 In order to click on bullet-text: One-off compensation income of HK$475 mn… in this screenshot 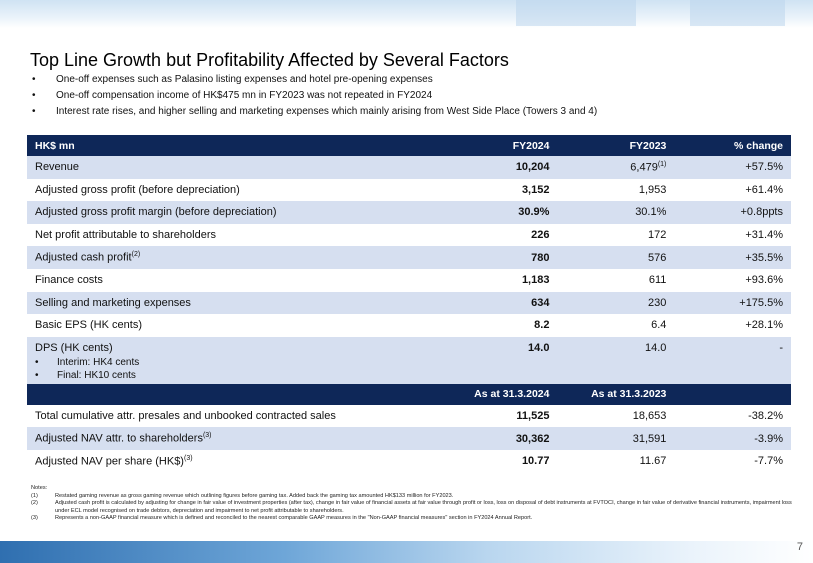, I will do `click(244, 95)`.